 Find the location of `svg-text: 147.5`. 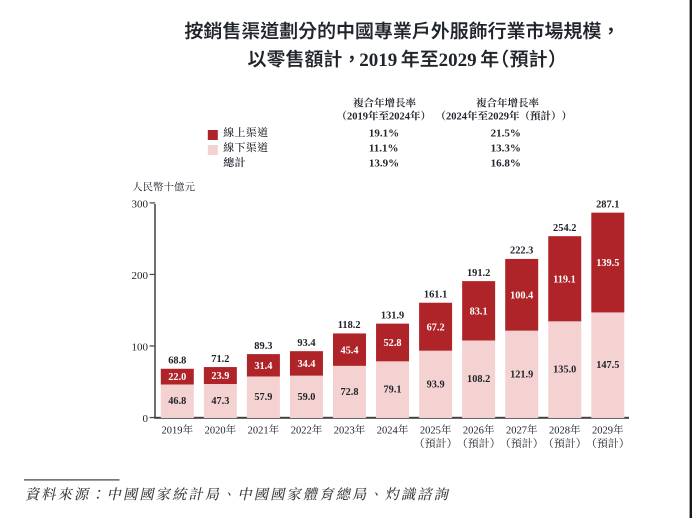

svg-text: 147.5 is located at coordinates (607, 365).